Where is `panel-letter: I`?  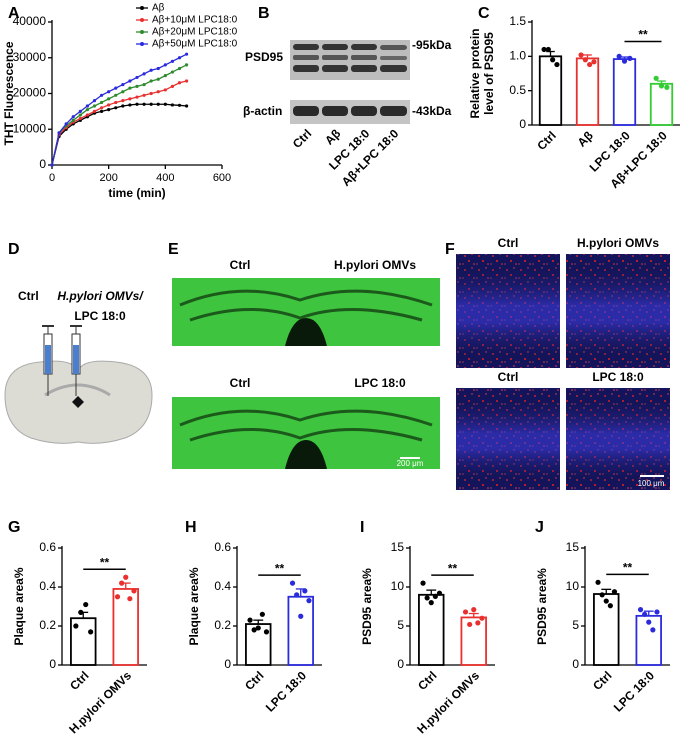 panel-letter: I is located at coordinates (362, 527).